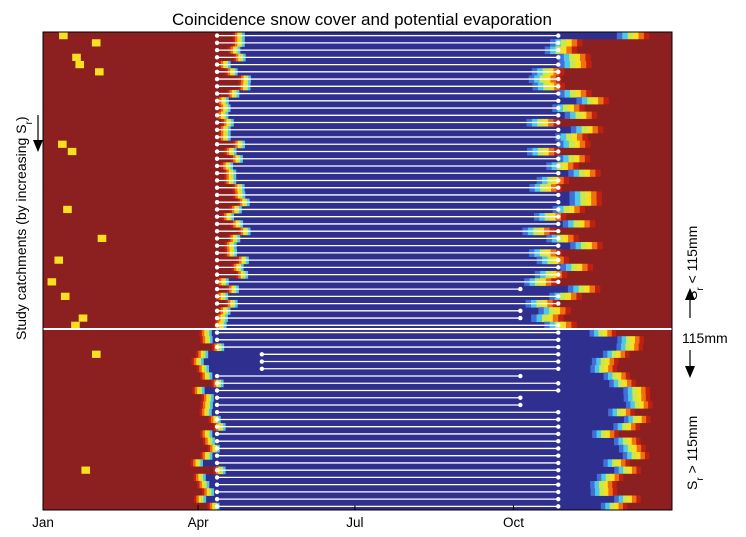 Image resolution: width=746 pixels, height=537 pixels. I want to click on x-tick-label: Jul, so click(354, 522).